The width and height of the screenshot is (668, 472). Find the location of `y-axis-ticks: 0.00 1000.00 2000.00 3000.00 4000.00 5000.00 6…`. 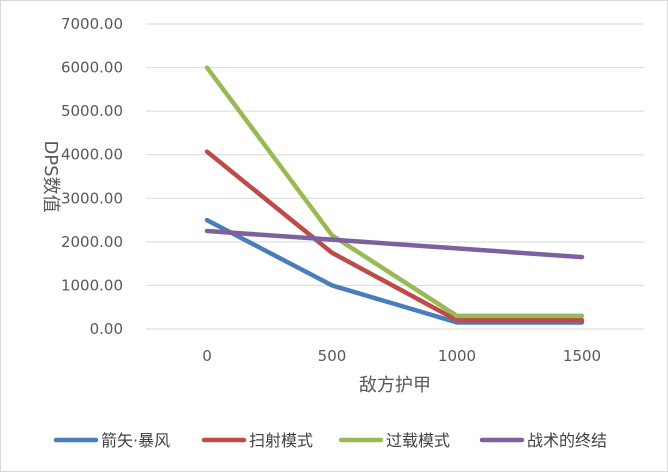

y-axis-ticks: 0.00 1000.00 2000.00 3000.00 4000.00 5000.00 6… is located at coordinates (92, 176).